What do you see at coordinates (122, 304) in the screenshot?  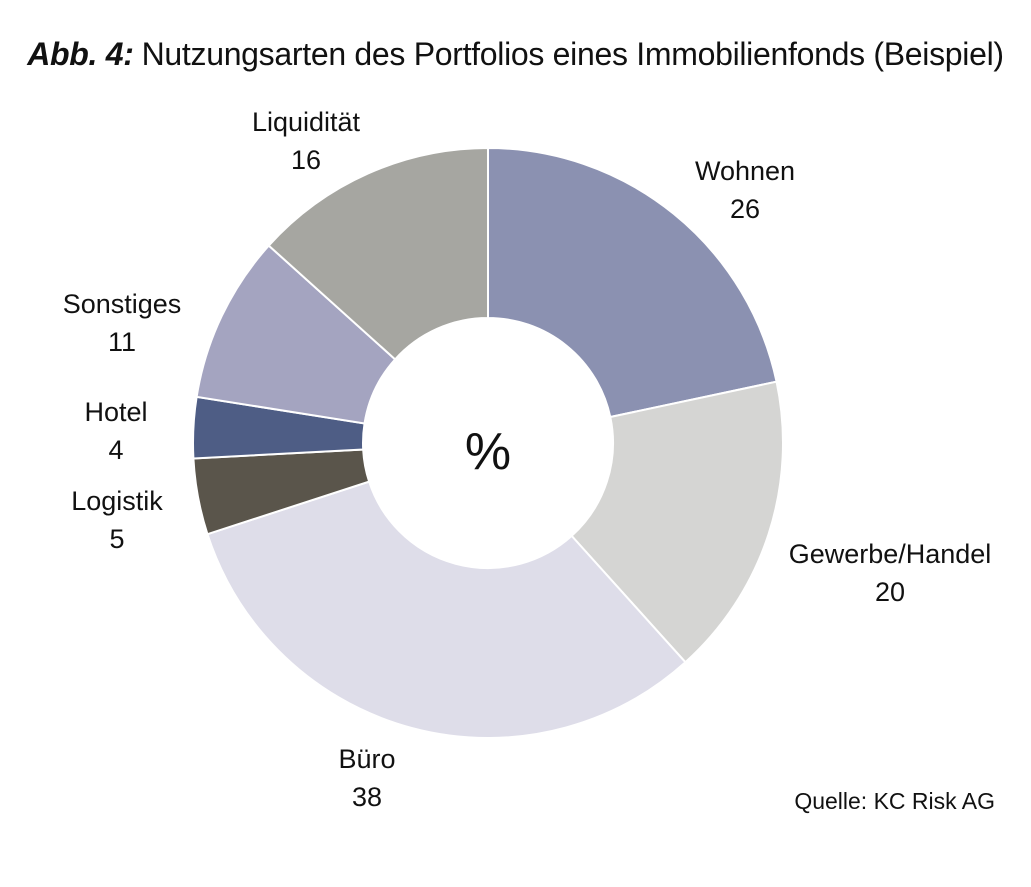 I see `slice-name: Sonstiges` at bounding box center [122, 304].